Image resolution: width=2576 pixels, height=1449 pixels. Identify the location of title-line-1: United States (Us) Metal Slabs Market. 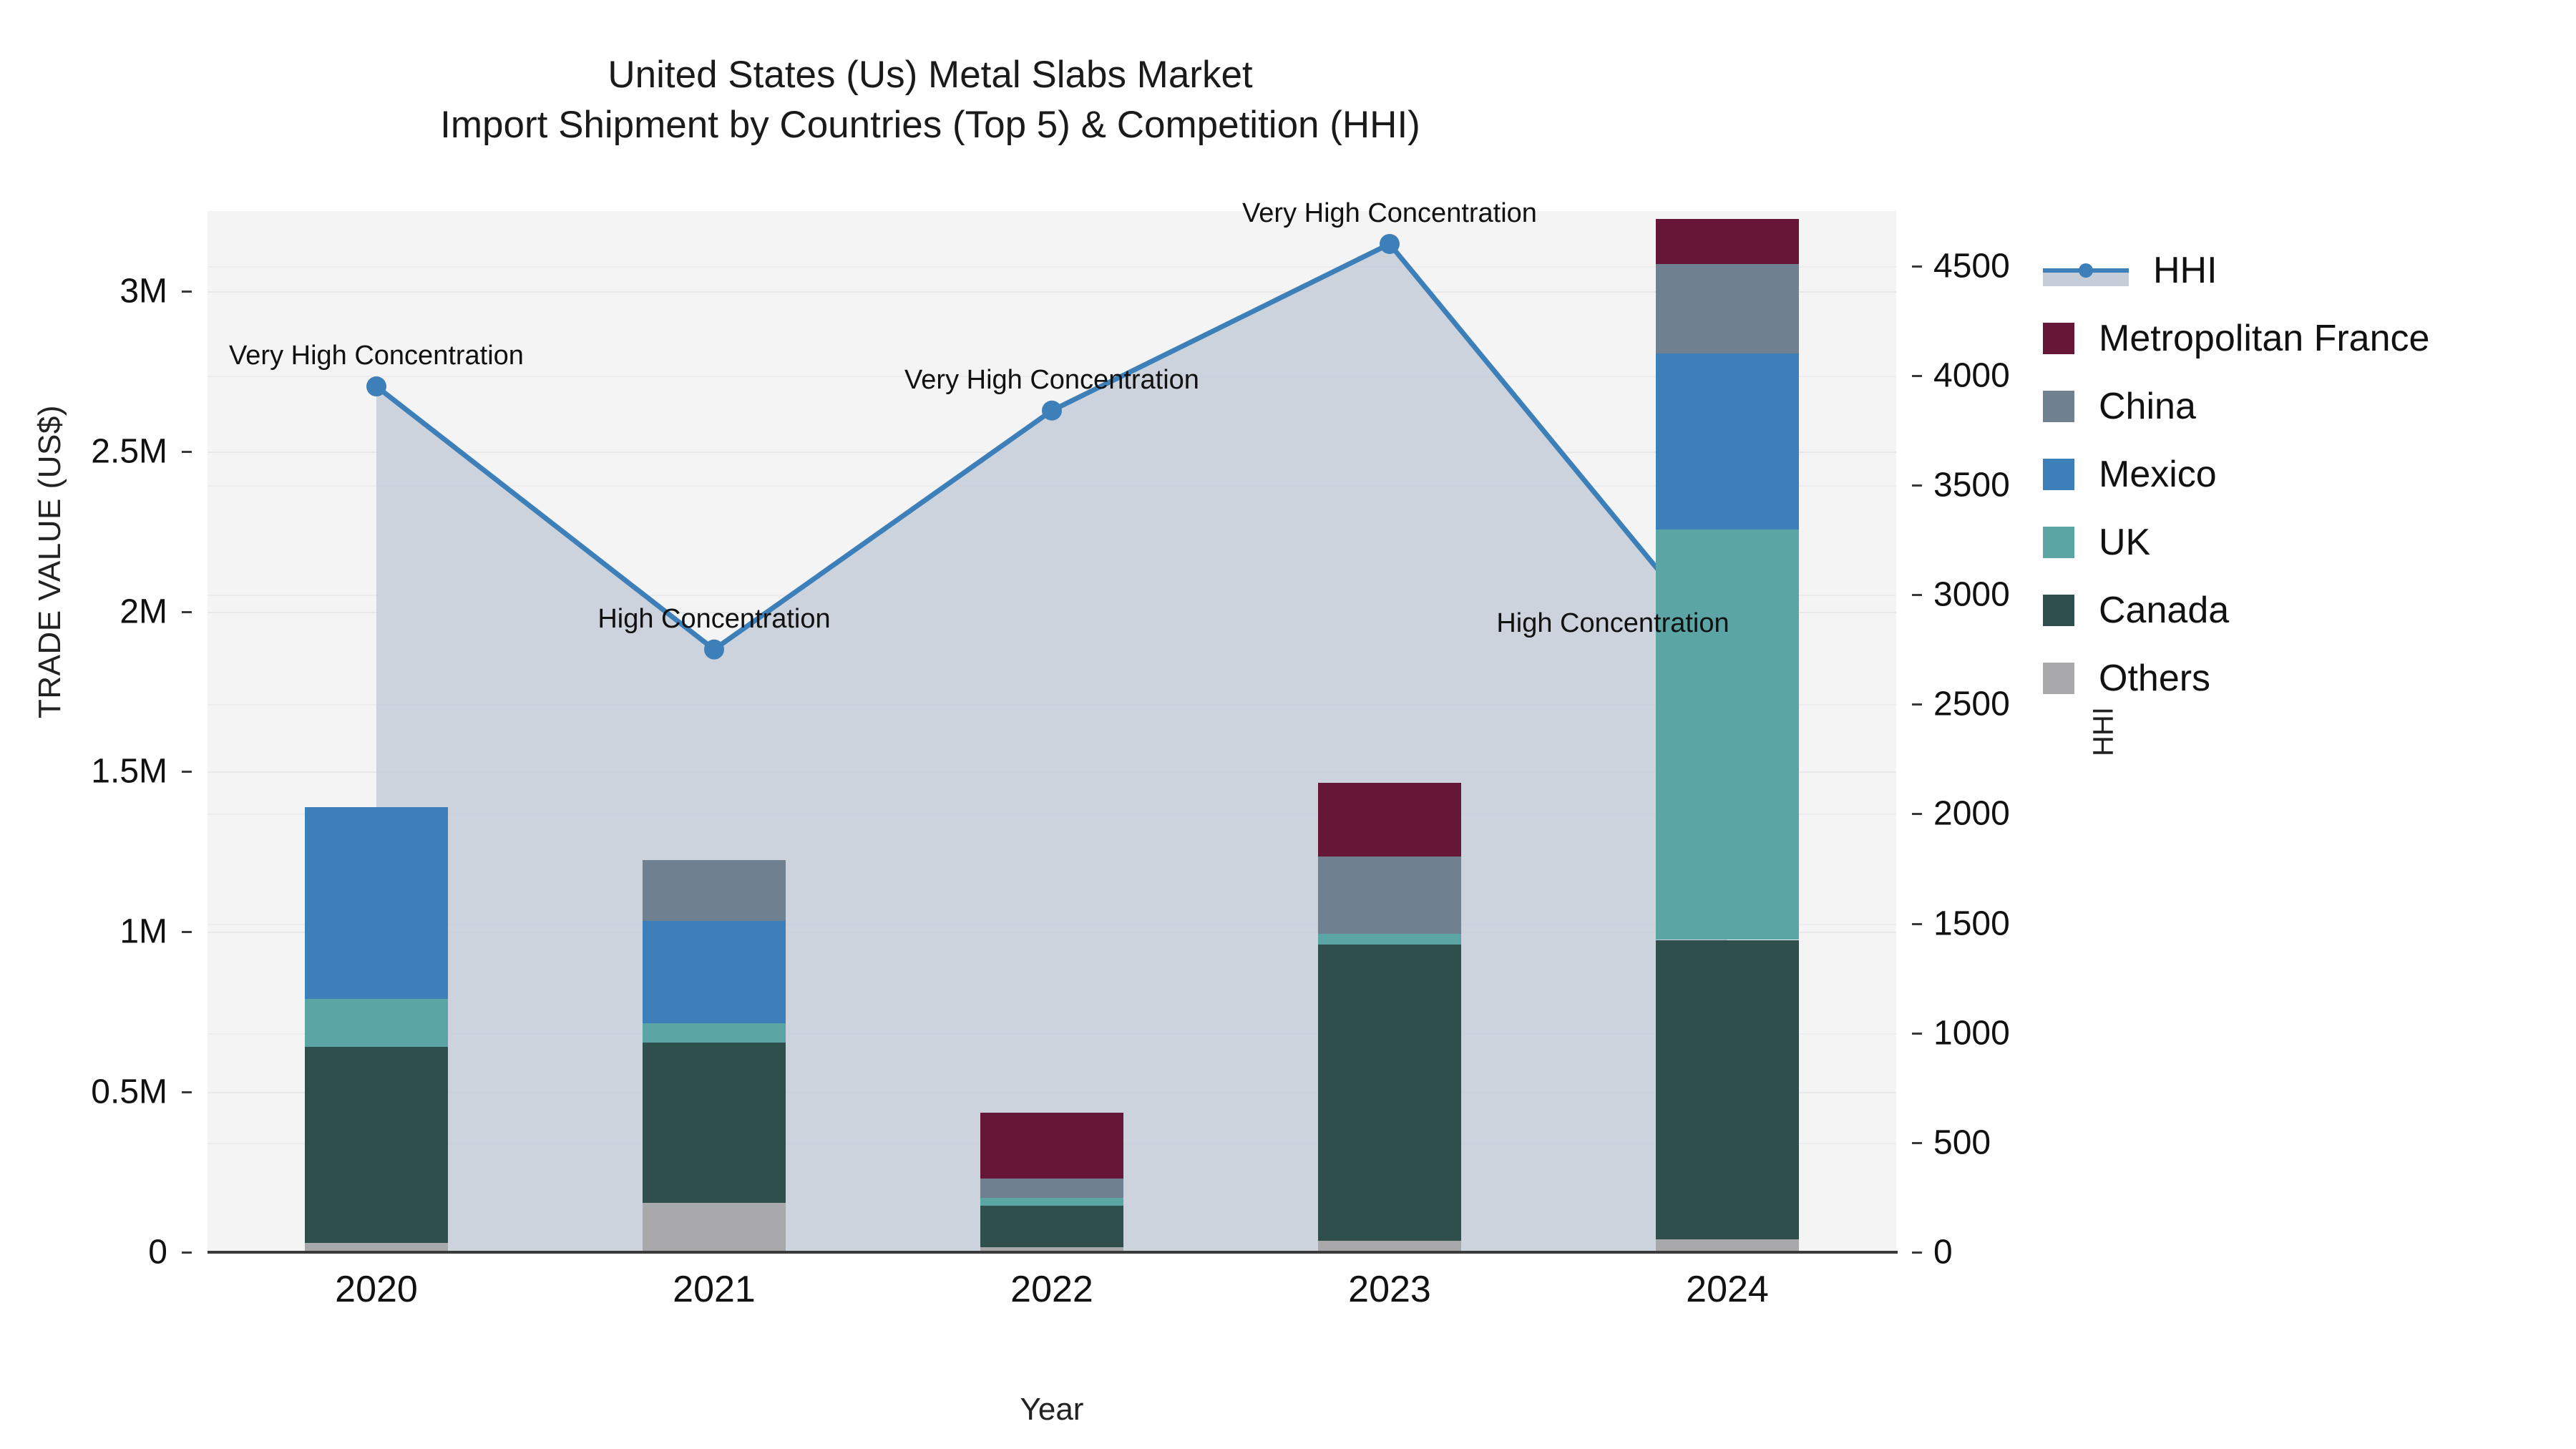
(930, 75).